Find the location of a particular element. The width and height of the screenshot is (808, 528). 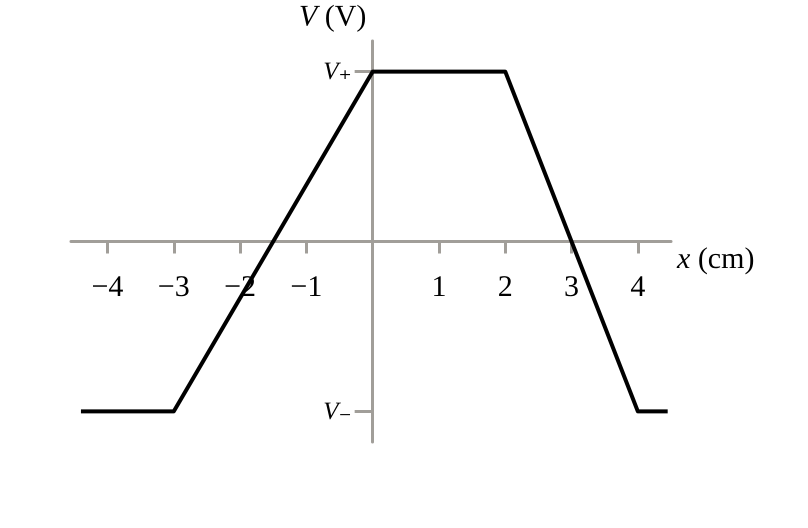

annotation: V₋ is located at coordinates (337, 411).